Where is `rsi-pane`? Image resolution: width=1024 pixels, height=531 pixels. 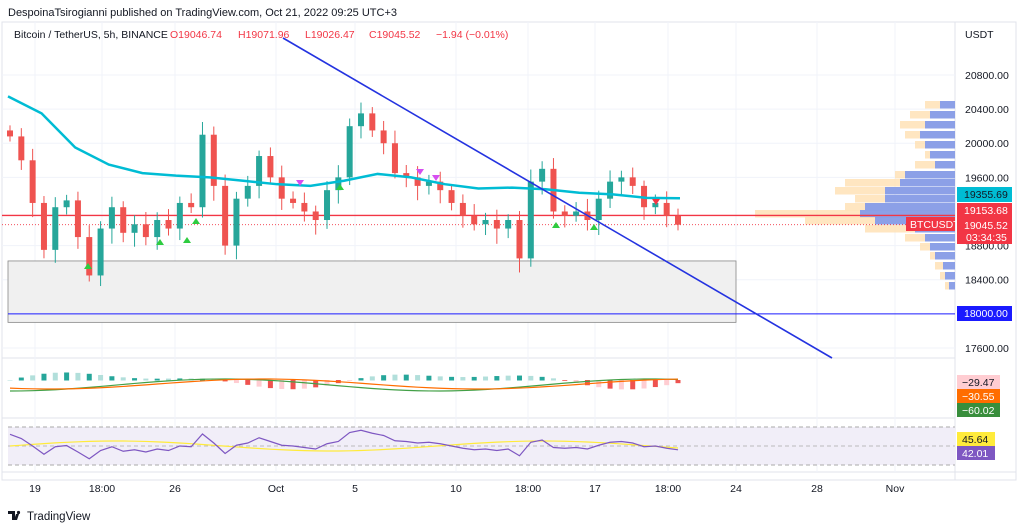
rsi-pane is located at coordinates (344, 444).